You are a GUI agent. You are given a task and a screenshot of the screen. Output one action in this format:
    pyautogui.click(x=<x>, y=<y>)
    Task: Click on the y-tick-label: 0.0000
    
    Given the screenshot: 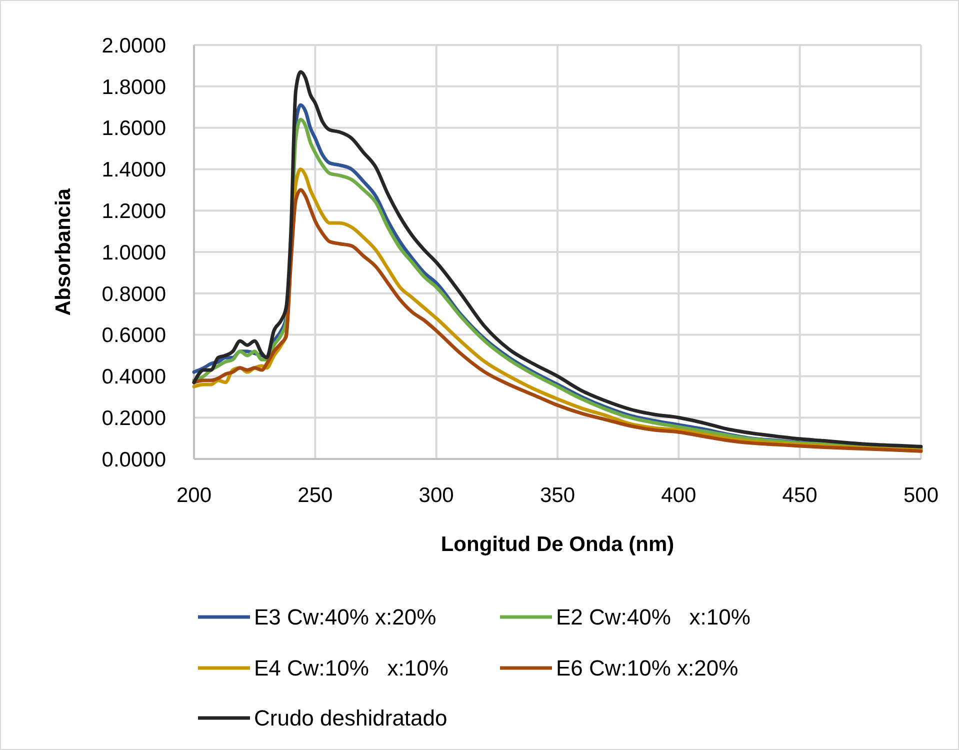 What is the action you would take?
    pyautogui.click(x=134, y=460)
    